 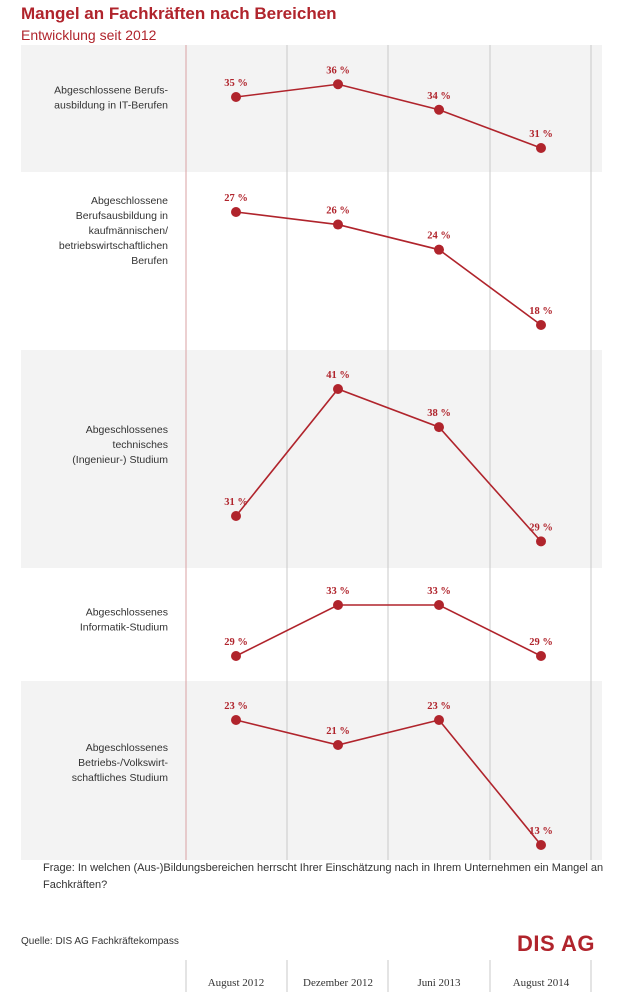 What do you see at coordinates (127, 613) in the screenshot?
I see `row-label-4-line-1: Abgeschlossenes` at bounding box center [127, 613].